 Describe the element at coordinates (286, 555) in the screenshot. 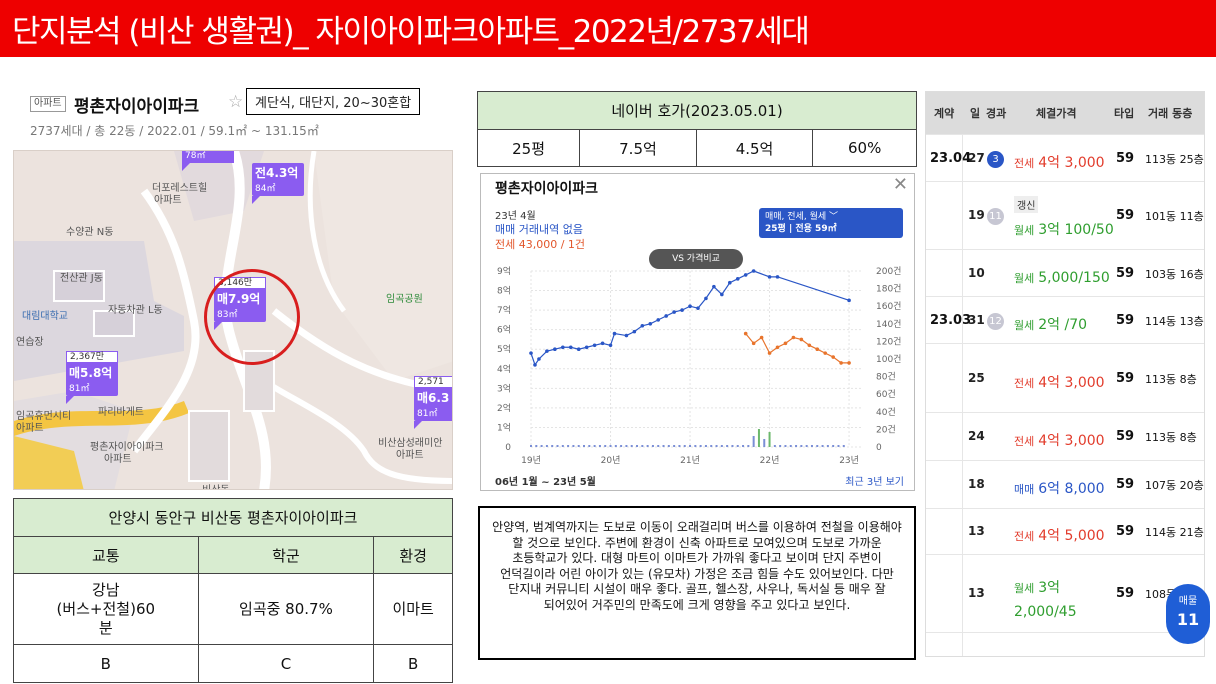

I see `info-header-school: 학군` at that location.